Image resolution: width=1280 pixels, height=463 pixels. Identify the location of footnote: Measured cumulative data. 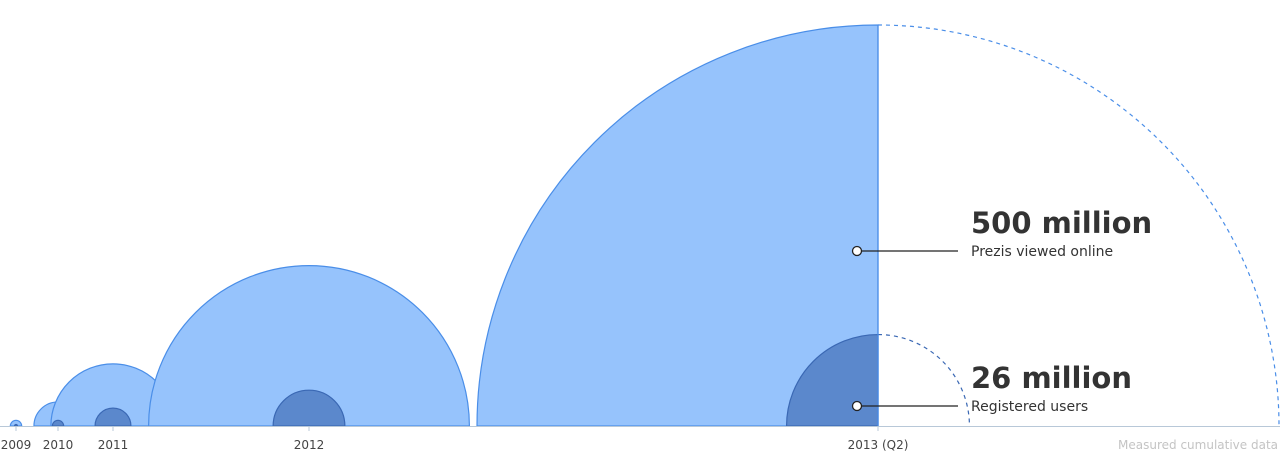
(1198, 445).